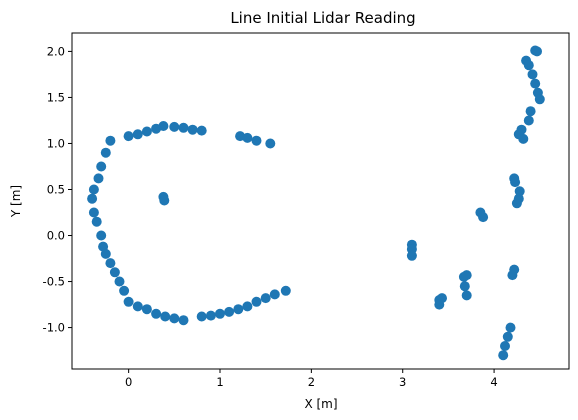 This screenshot has width=578, height=420. What do you see at coordinates (56, 97) in the screenshot?
I see `y-tick-label: 1.5` at bounding box center [56, 97].